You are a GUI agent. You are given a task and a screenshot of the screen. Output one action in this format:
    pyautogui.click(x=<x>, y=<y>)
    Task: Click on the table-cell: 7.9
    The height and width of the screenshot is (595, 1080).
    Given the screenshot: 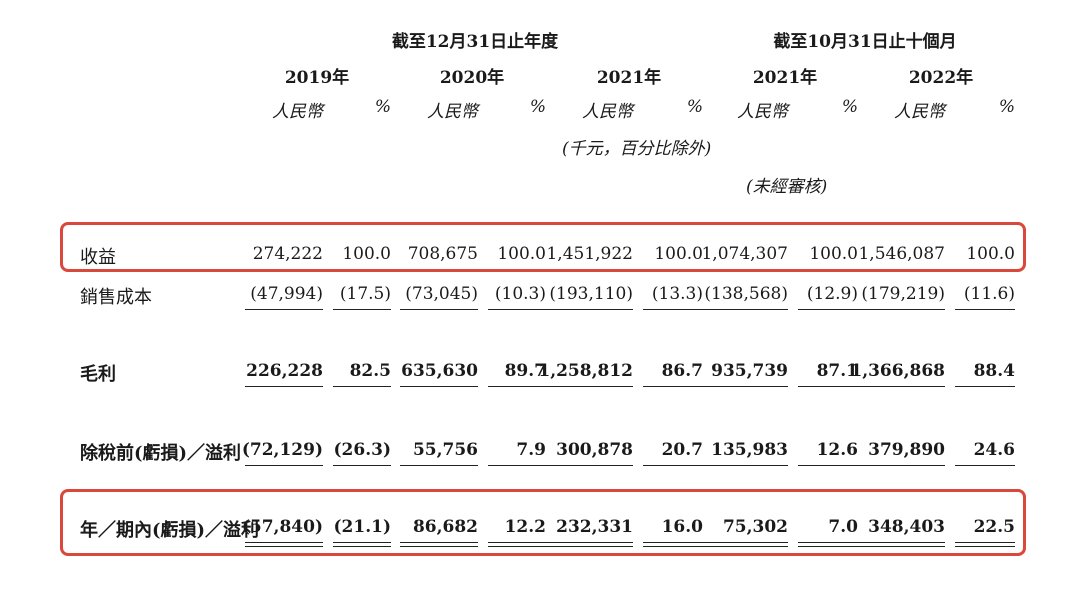 What is the action you would take?
    pyautogui.click(x=531, y=450)
    